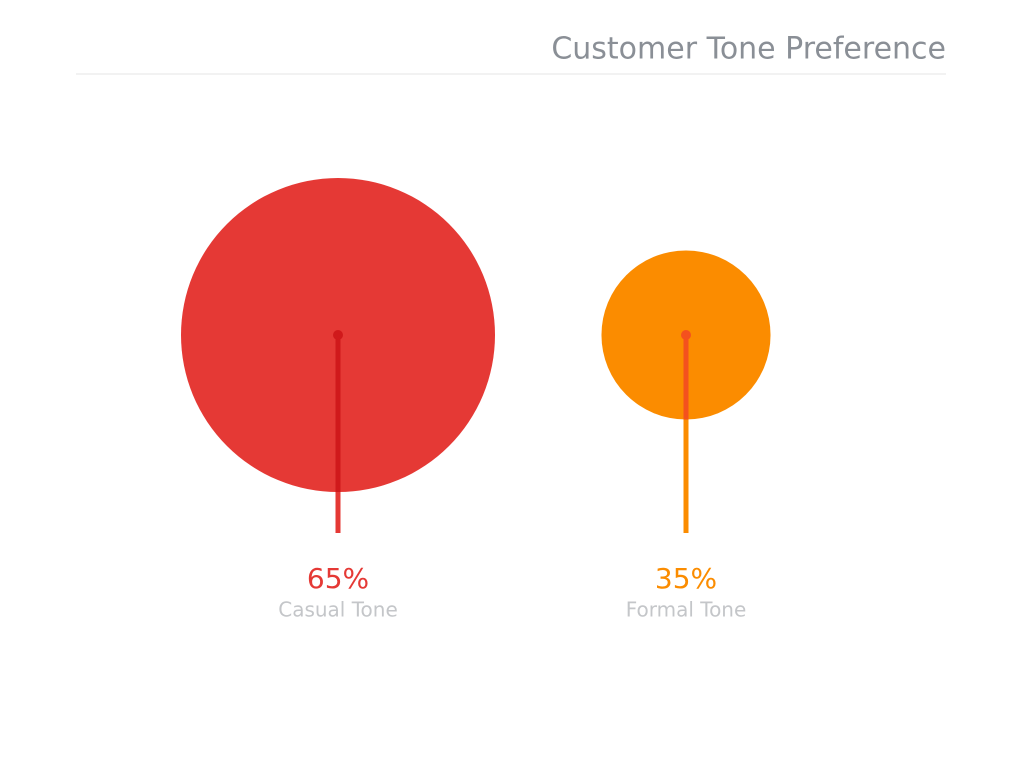  I want to click on value-label: 65%, so click(338, 578).